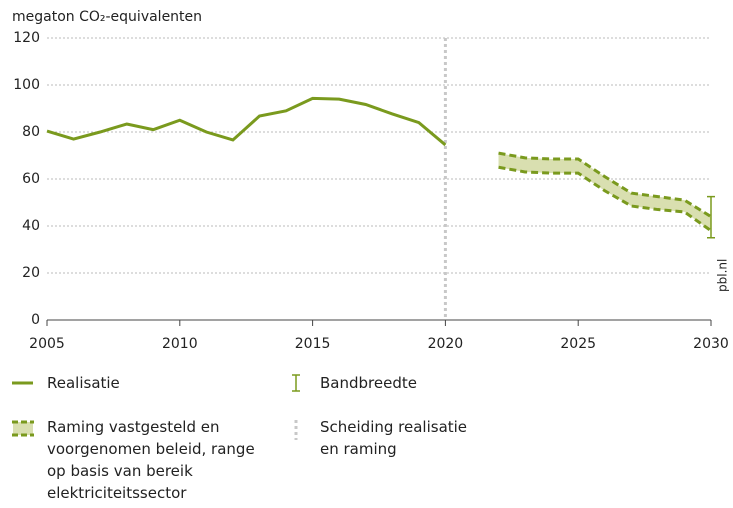 This screenshot has height=508, width=733. What do you see at coordinates (446, 344) in the screenshot?
I see `x-tick-label: 2020` at bounding box center [446, 344].